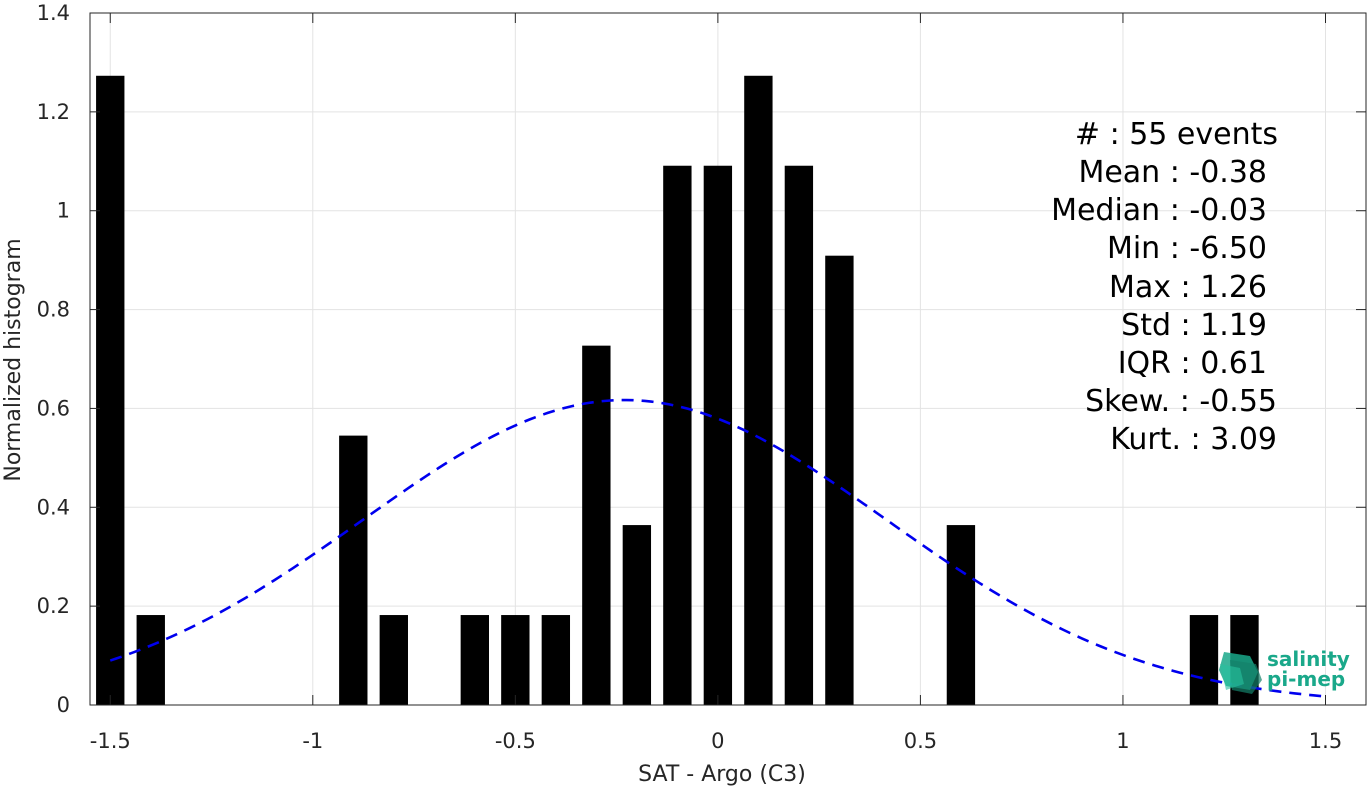 This screenshot has height=787, width=1367. I want to click on y-tick-label: 0.4, so click(53, 507).